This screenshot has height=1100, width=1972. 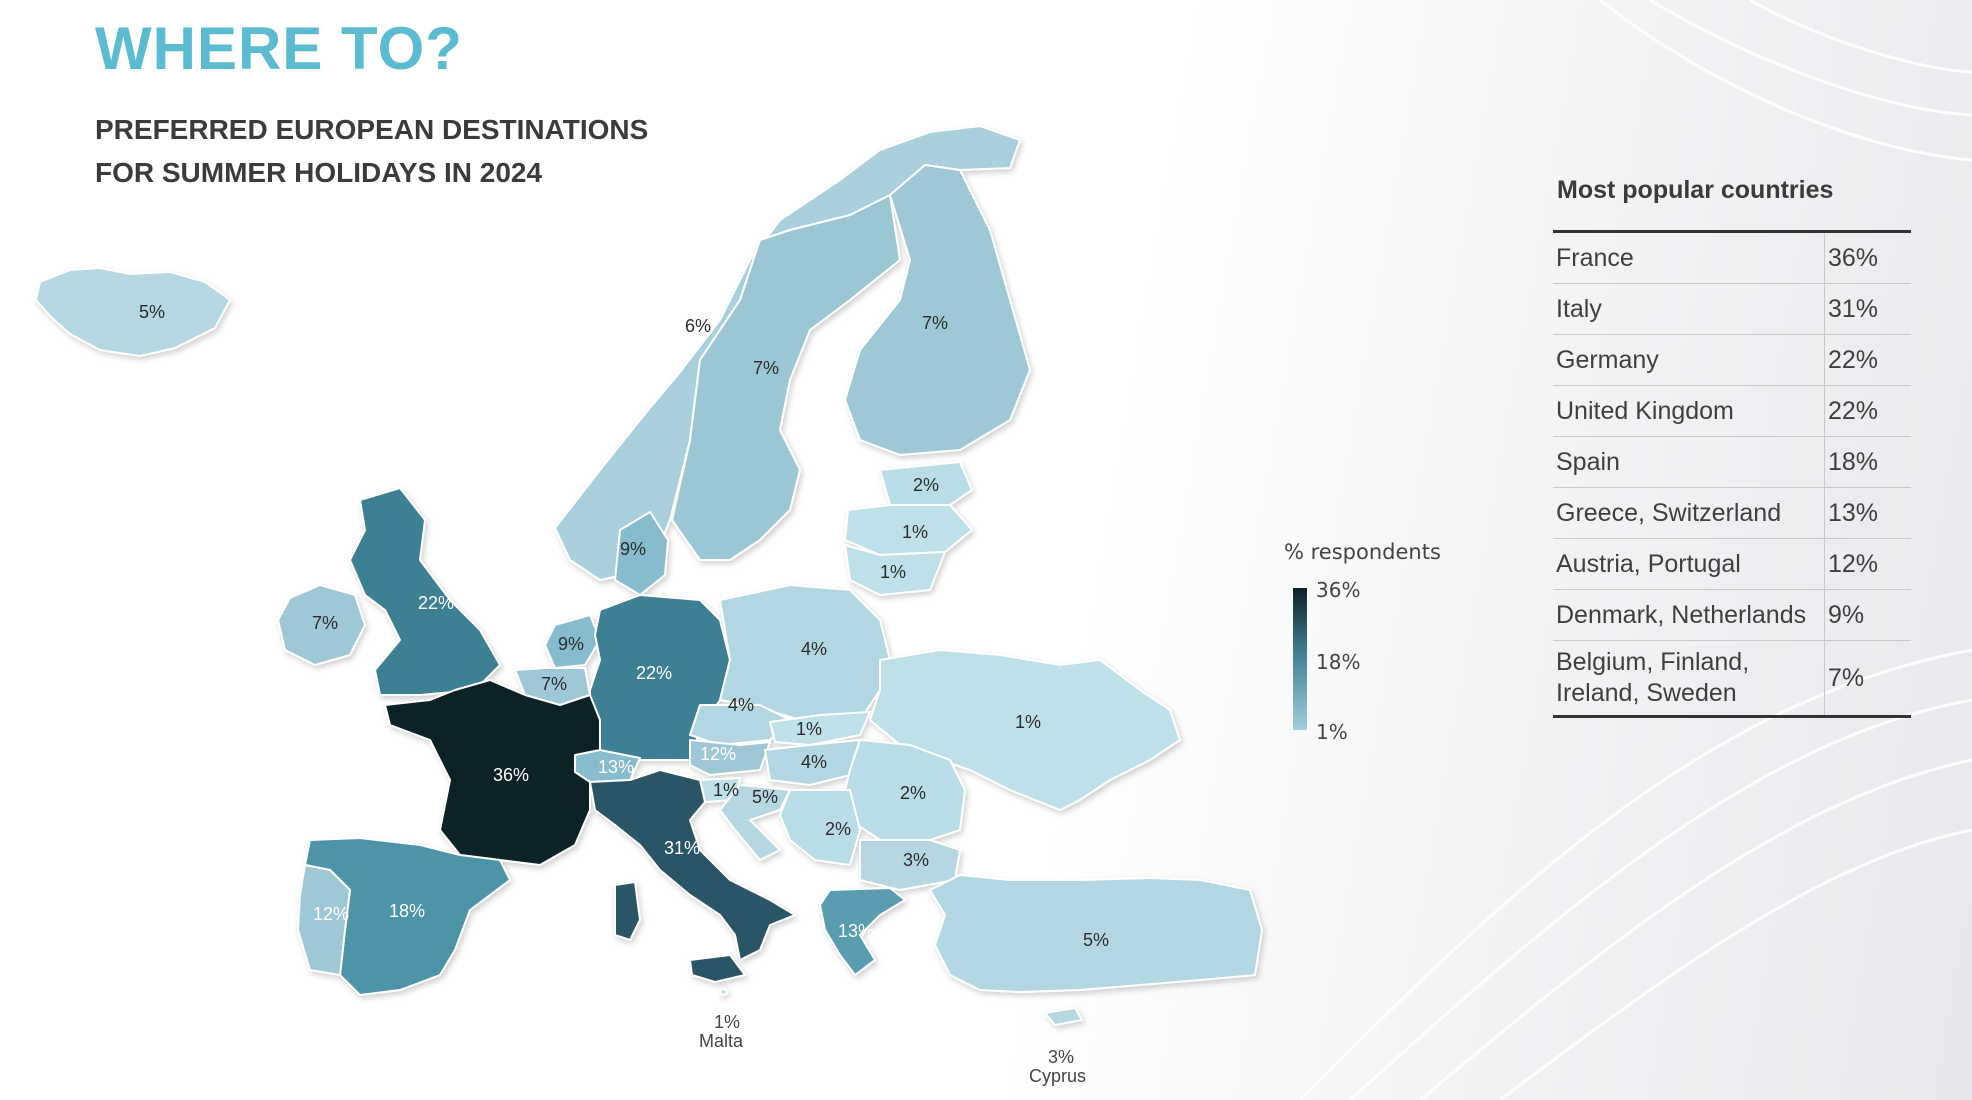 What do you see at coordinates (152, 312) in the screenshot?
I see `label-iceland: 5%` at bounding box center [152, 312].